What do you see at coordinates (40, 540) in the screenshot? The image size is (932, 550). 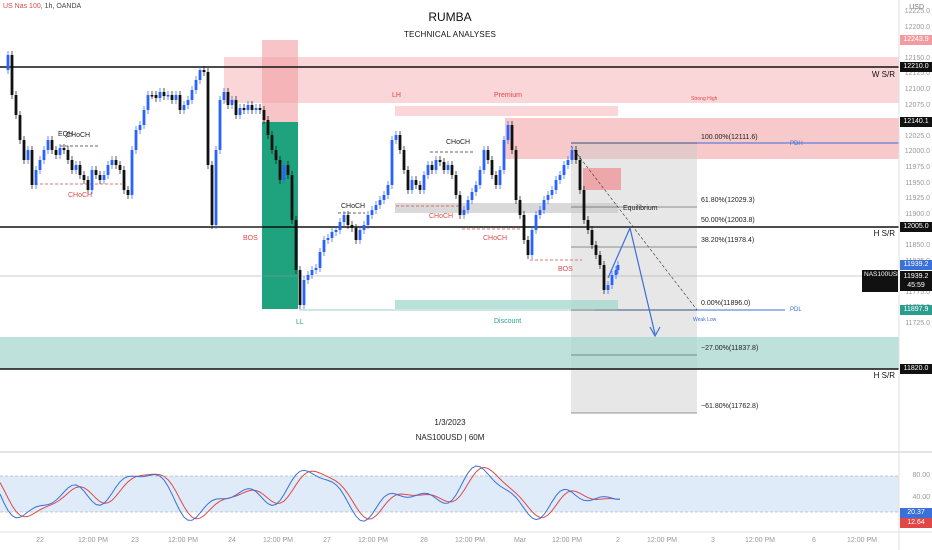 I see `time-tick: 22` at bounding box center [40, 540].